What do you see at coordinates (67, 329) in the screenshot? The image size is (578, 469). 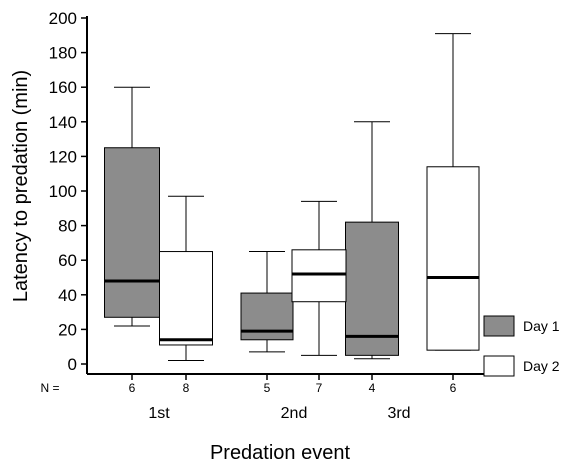 I see `y-tick-label: 20` at bounding box center [67, 329].